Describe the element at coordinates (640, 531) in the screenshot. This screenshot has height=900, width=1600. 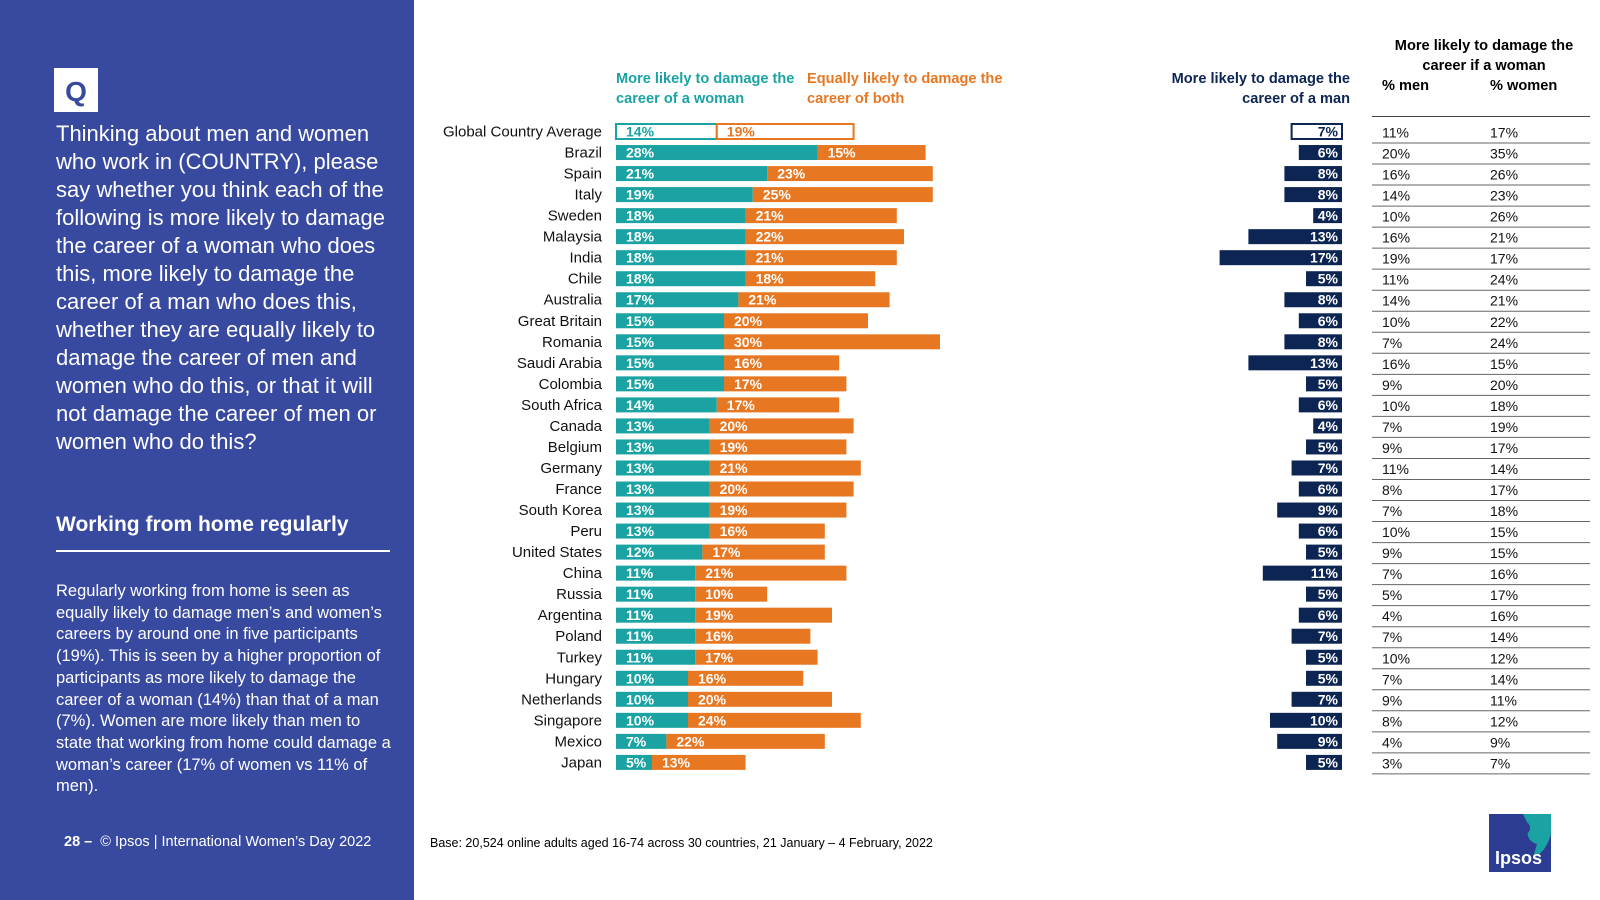
I see `data-label-woman: 13%` at that location.